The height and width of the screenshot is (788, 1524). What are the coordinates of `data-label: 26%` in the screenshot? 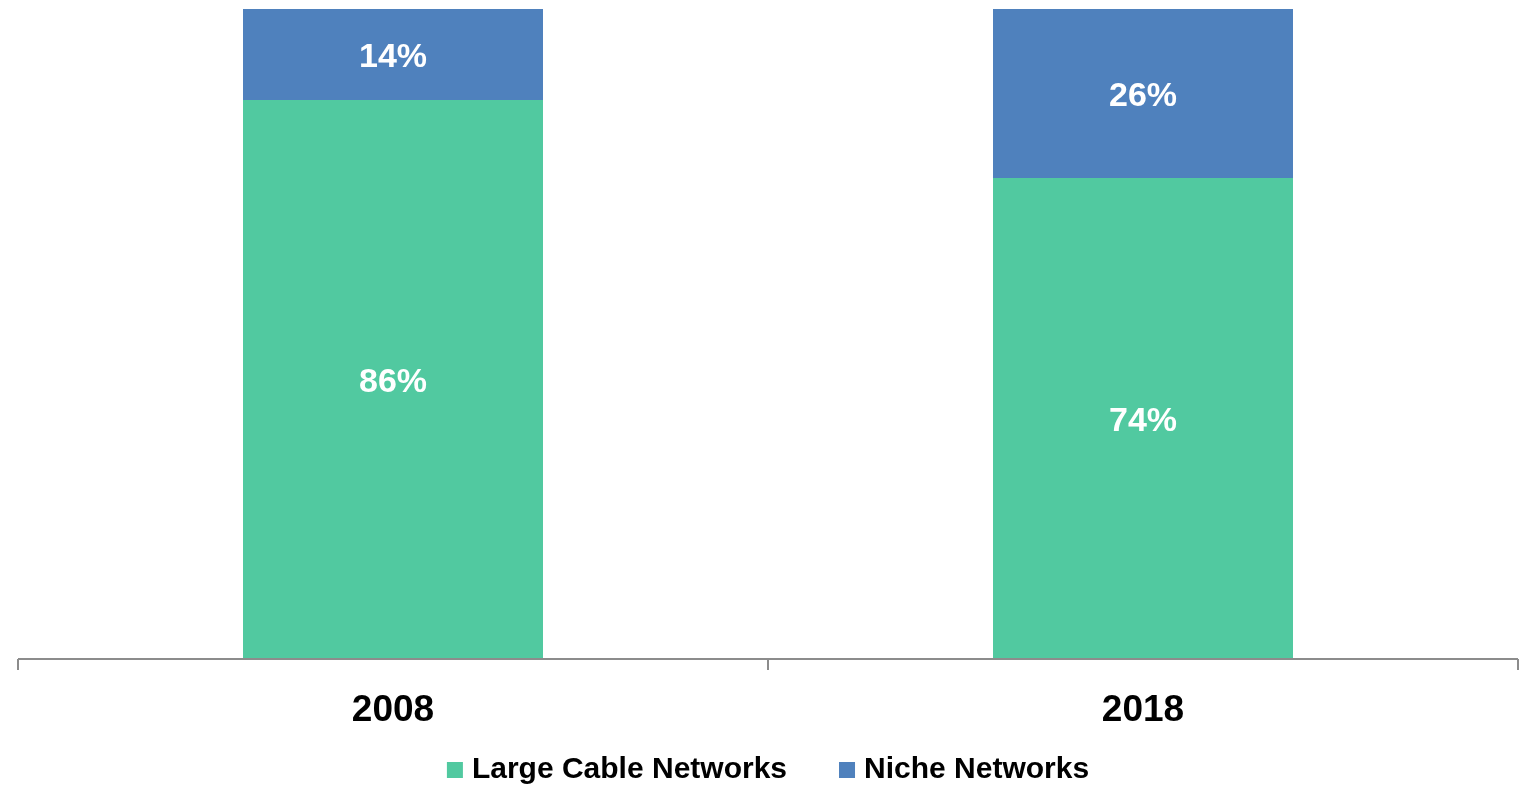 It's located at (1143, 93).